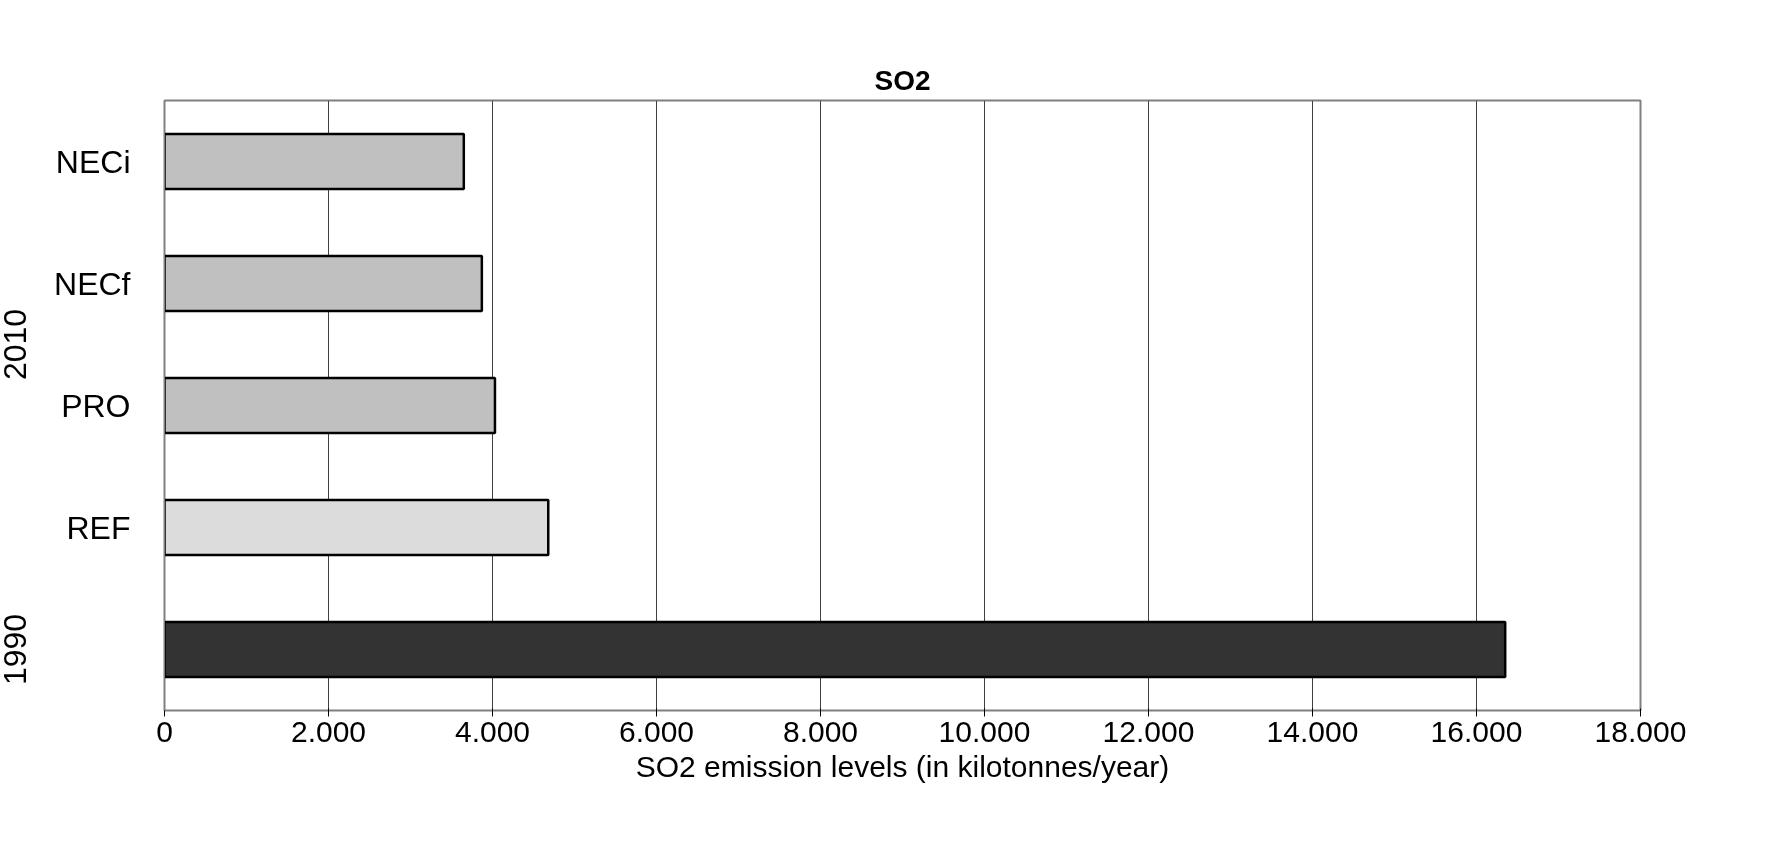 This screenshot has width=1771, height=868. What do you see at coordinates (656, 731) in the screenshot?
I see `x-tick-label: 6.000` at bounding box center [656, 731].